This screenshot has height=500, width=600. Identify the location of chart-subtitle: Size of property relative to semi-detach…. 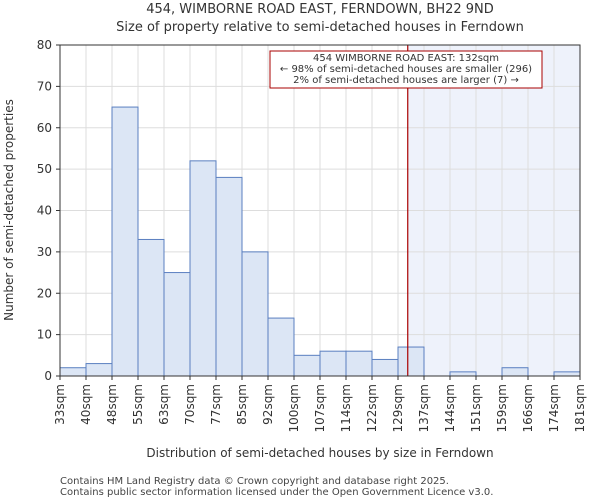
(320, 27).